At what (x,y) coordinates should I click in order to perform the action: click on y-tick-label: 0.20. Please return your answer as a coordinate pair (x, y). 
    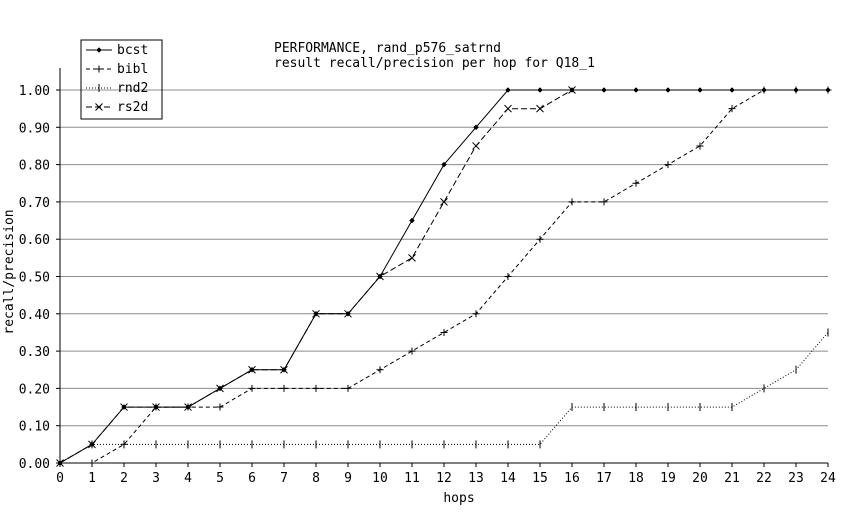
    Looking at the image, I should click on (34, 389).